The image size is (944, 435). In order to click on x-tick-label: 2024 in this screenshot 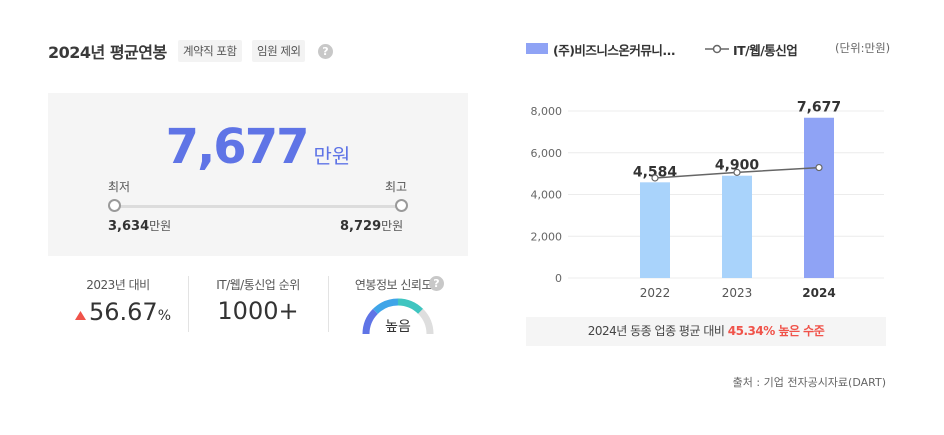, I will do `click(818, 293)`.